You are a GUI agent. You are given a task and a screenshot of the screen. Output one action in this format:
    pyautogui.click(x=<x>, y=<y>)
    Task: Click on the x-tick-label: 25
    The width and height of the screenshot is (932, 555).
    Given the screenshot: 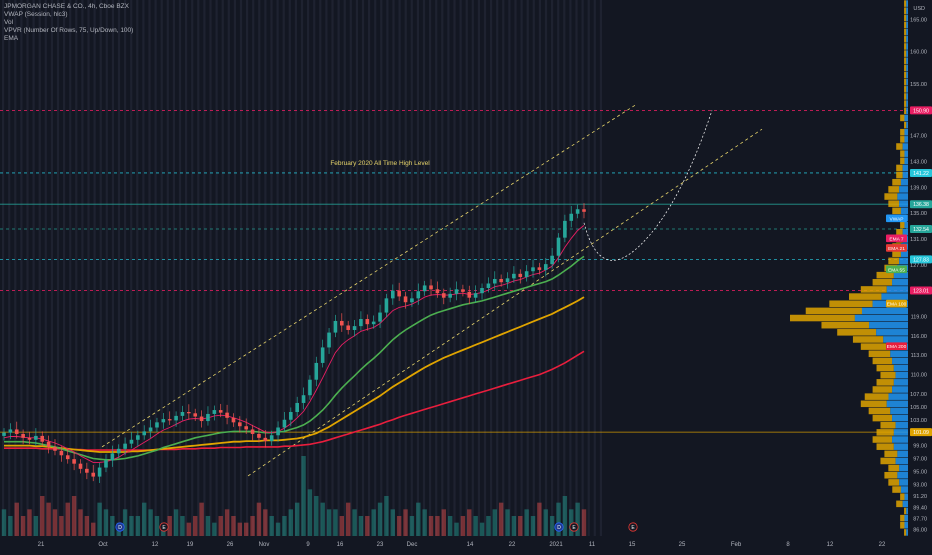 What is the action you would take?
    pyautogui.click(x=682, y=545)
    